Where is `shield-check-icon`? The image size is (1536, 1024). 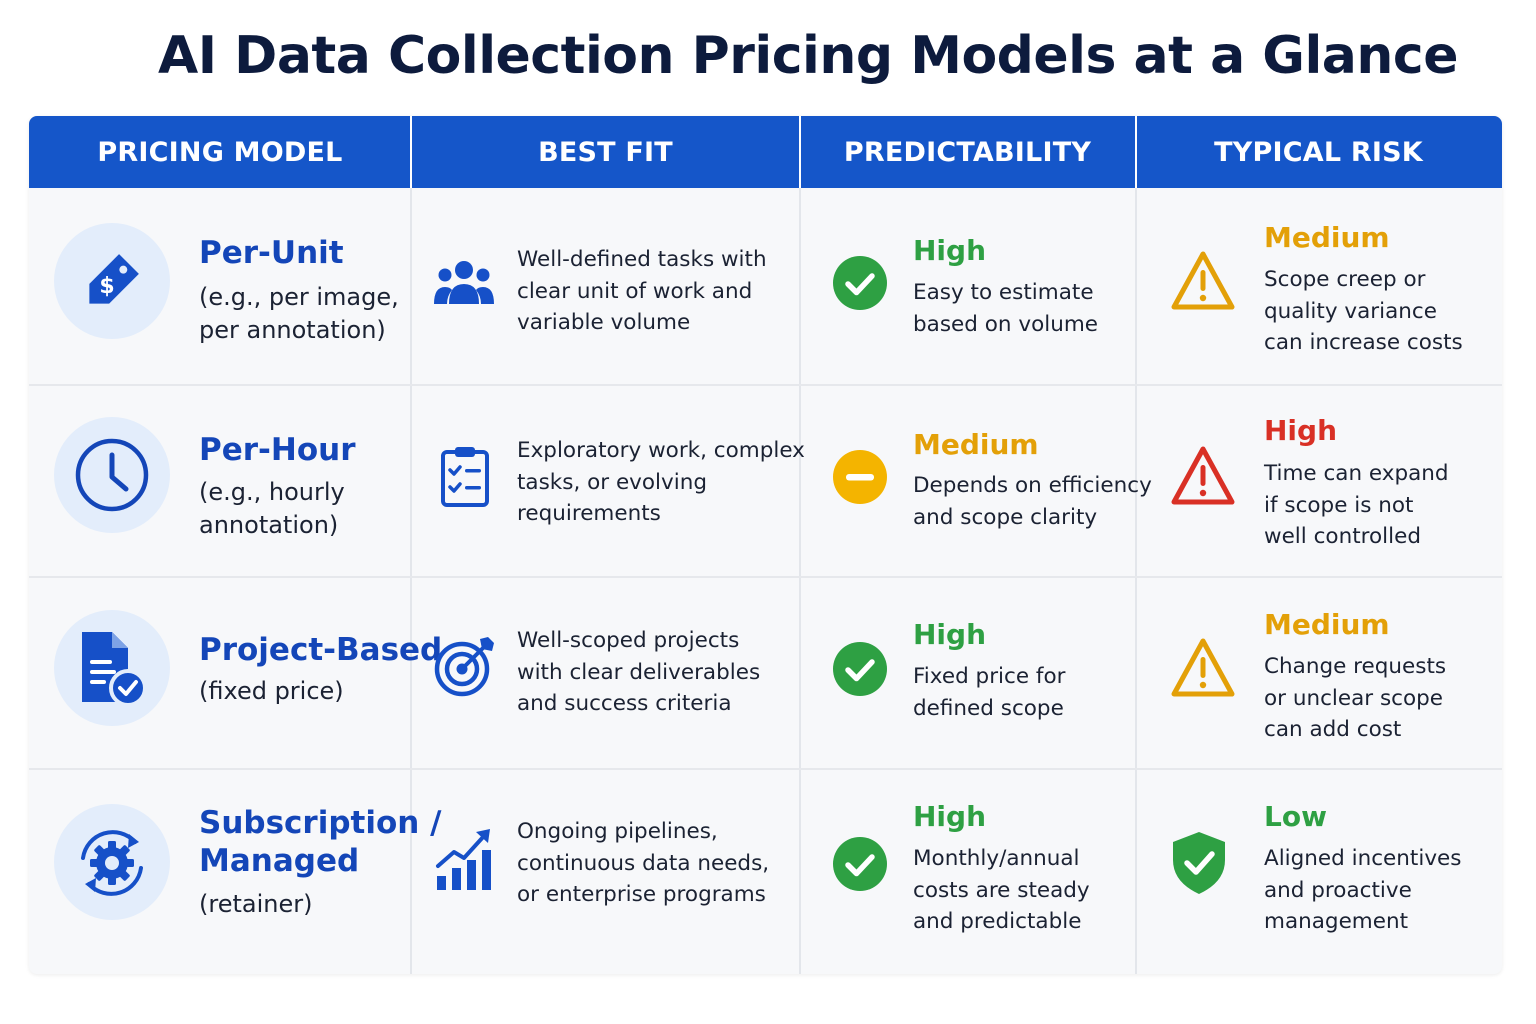 shield-check-icon is located at coordinates (1199, 863).